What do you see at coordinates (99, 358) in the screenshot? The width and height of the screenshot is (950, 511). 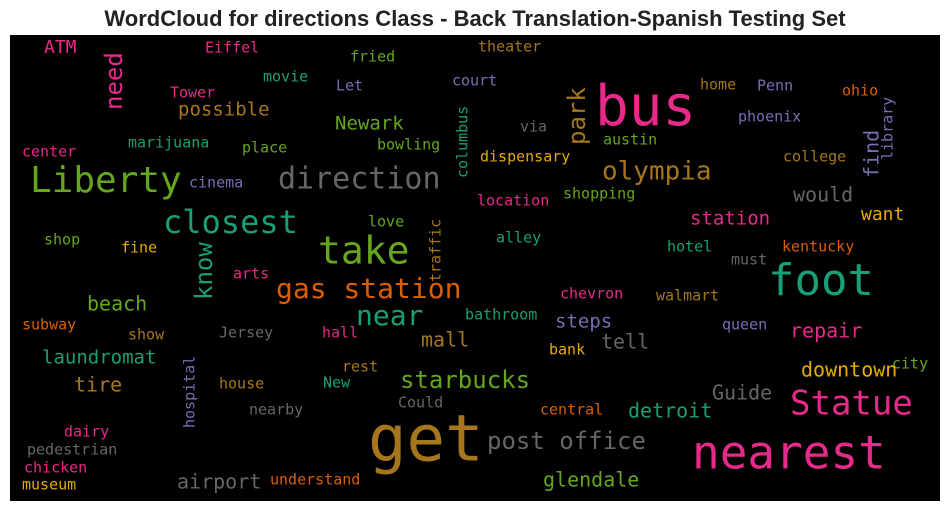 I see `word: laundromat` at bounding box center [99, 358].